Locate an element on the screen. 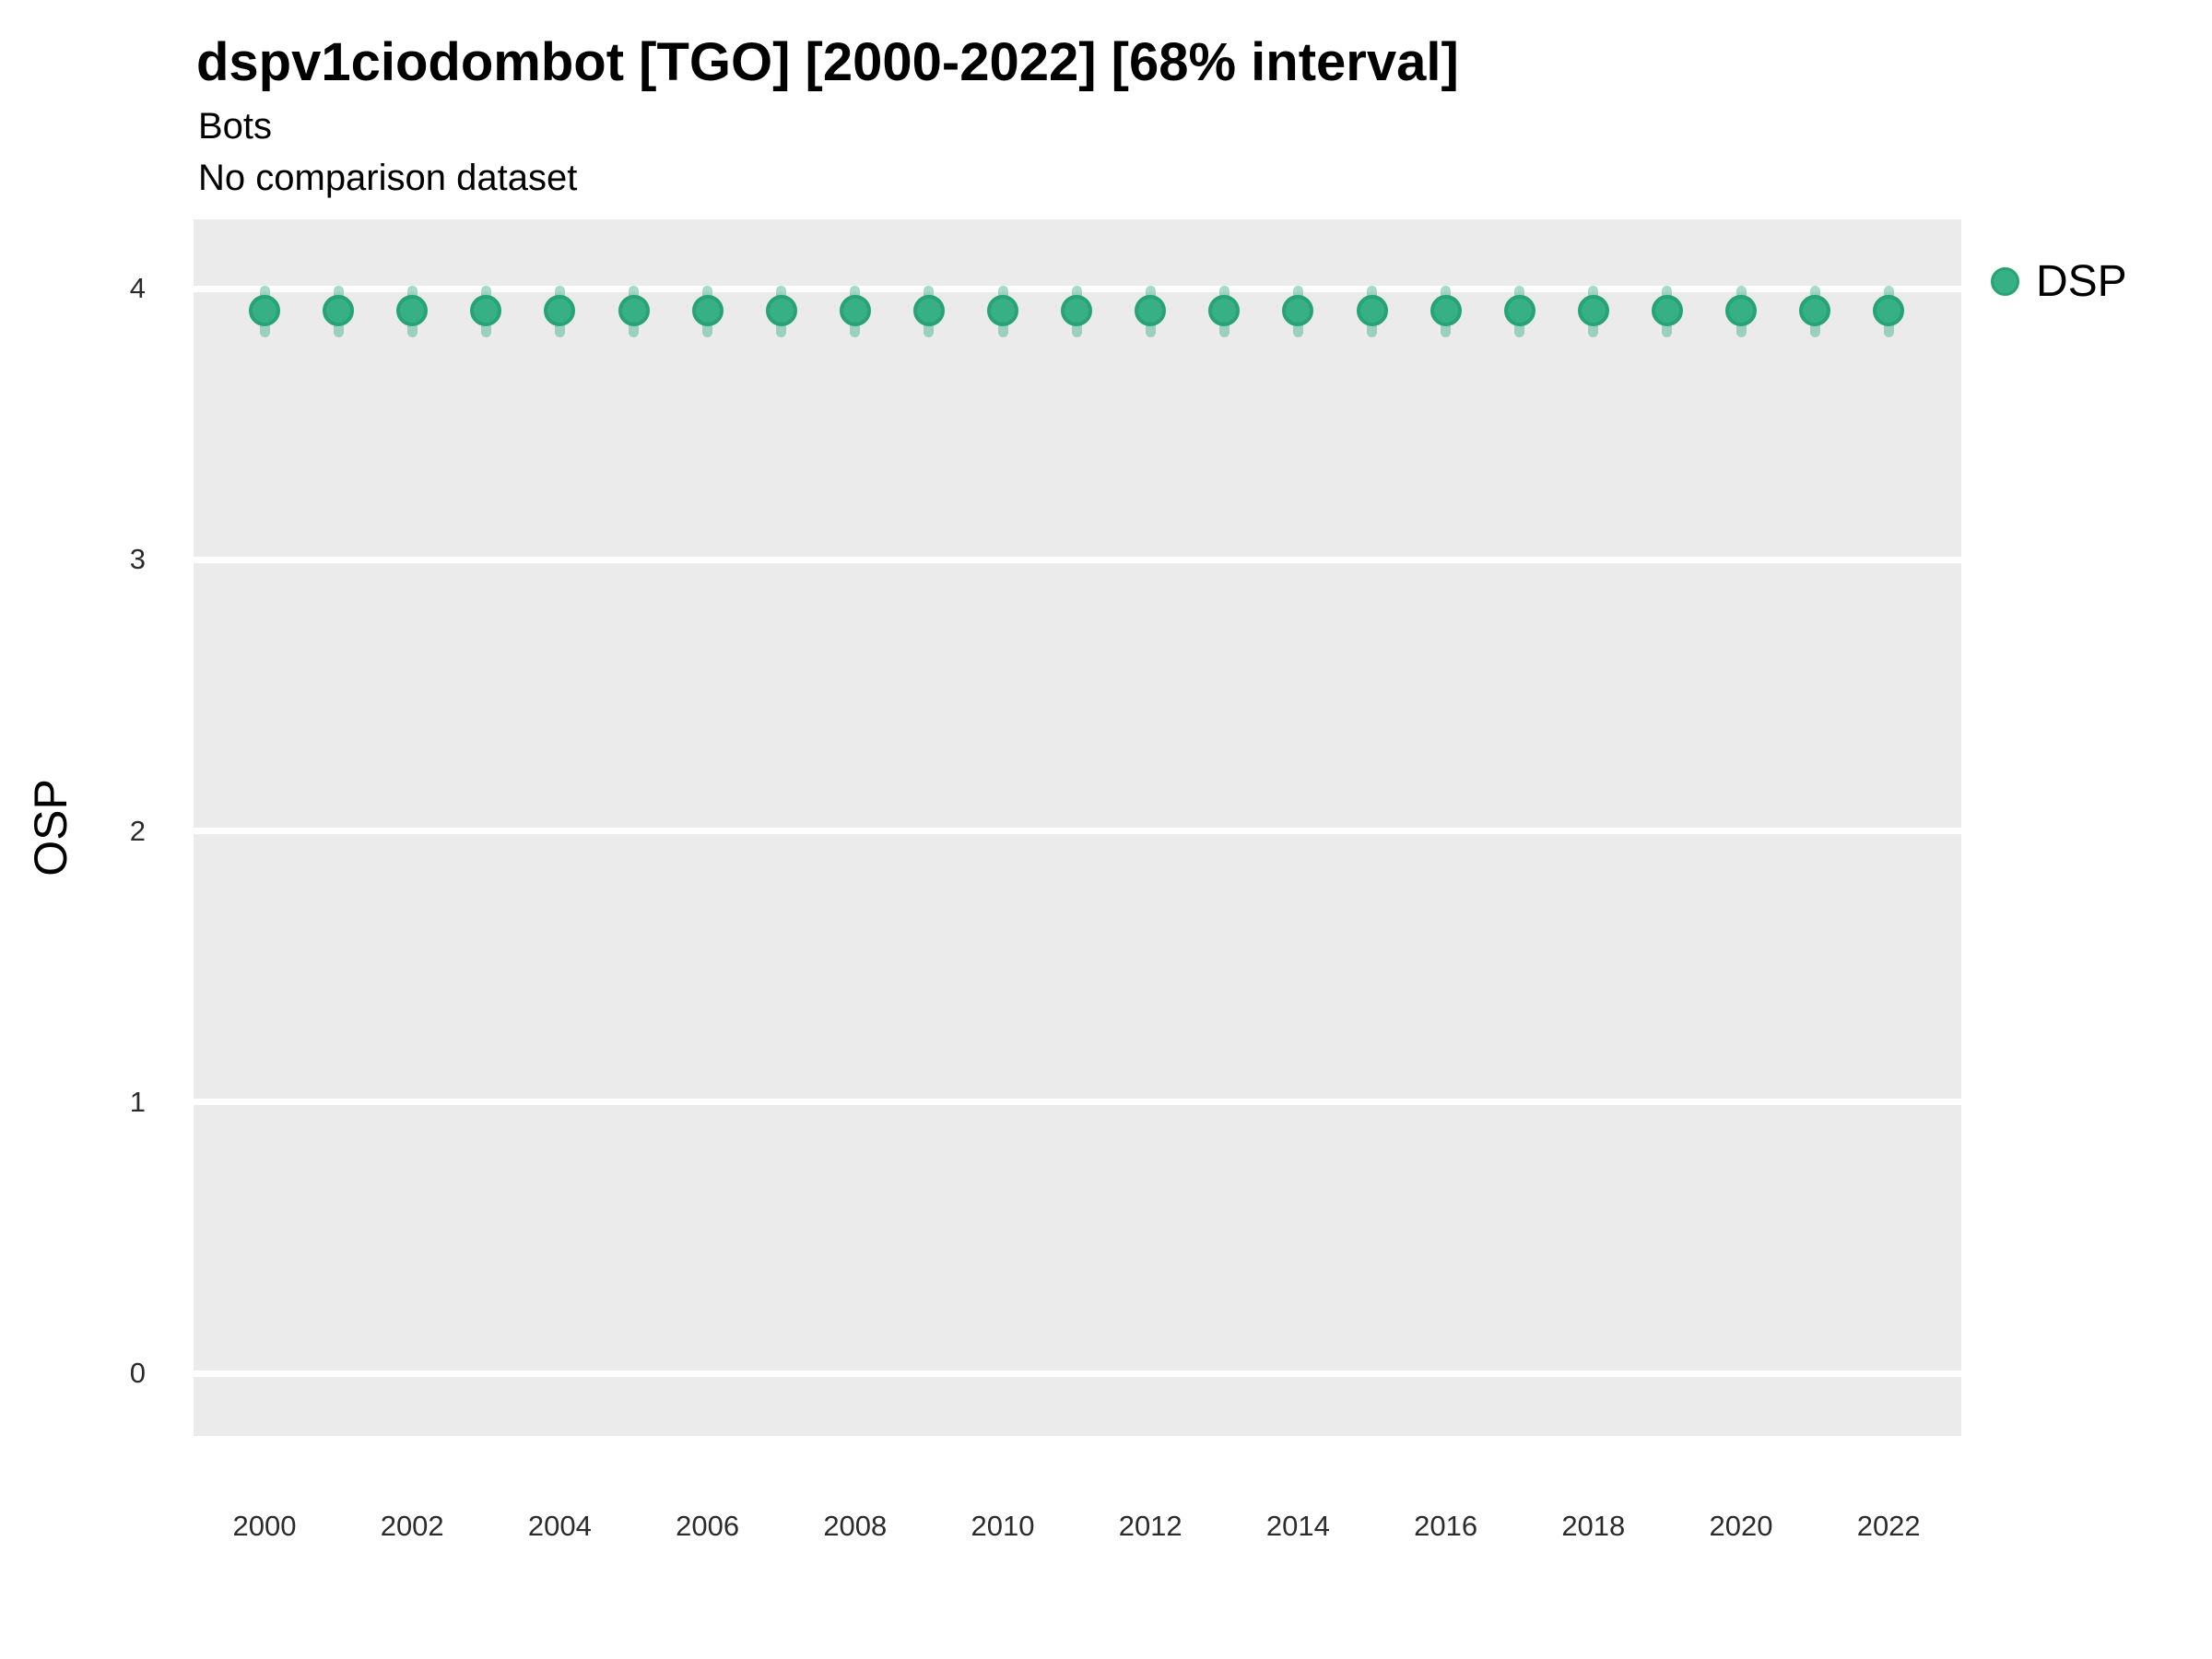  data-point-2014 is located at coordinates (1298, 310).